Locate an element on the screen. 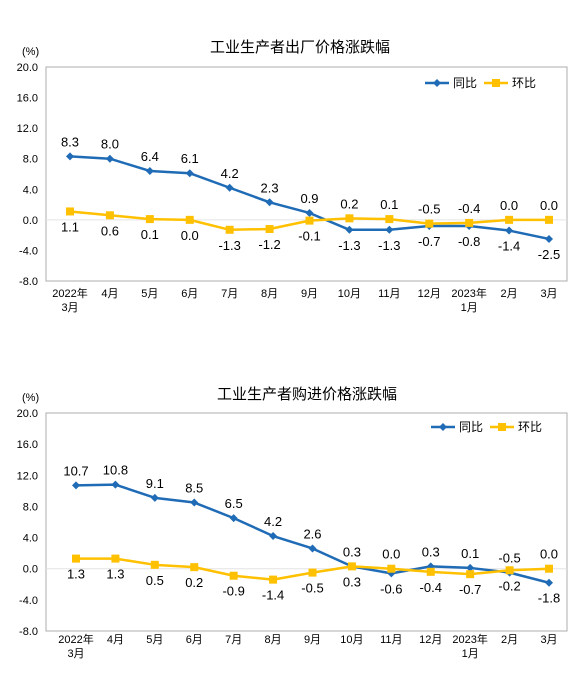 The width and height of the screenshot is (582, 683). y-tick-label: -8.0 is located at coordinates (28, 282).